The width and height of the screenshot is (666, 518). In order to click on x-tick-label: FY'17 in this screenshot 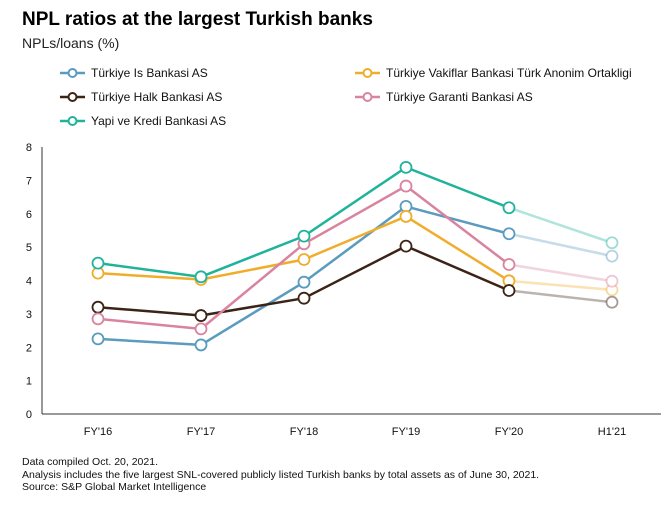, I will do `click(201, 432)`.